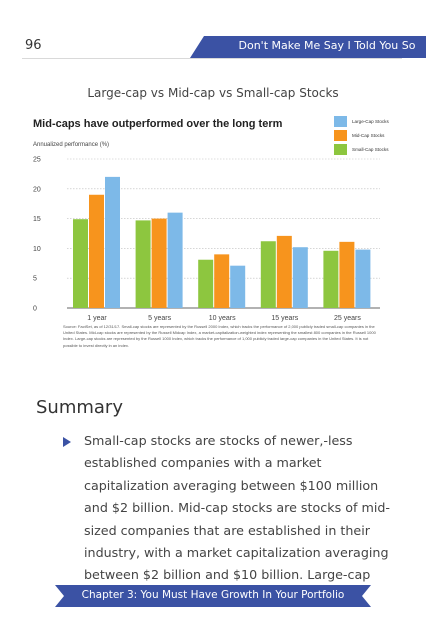 The height and width of the screenshot is (640, 426). I want to click on y-tick-label: 5, so click(35, 279).